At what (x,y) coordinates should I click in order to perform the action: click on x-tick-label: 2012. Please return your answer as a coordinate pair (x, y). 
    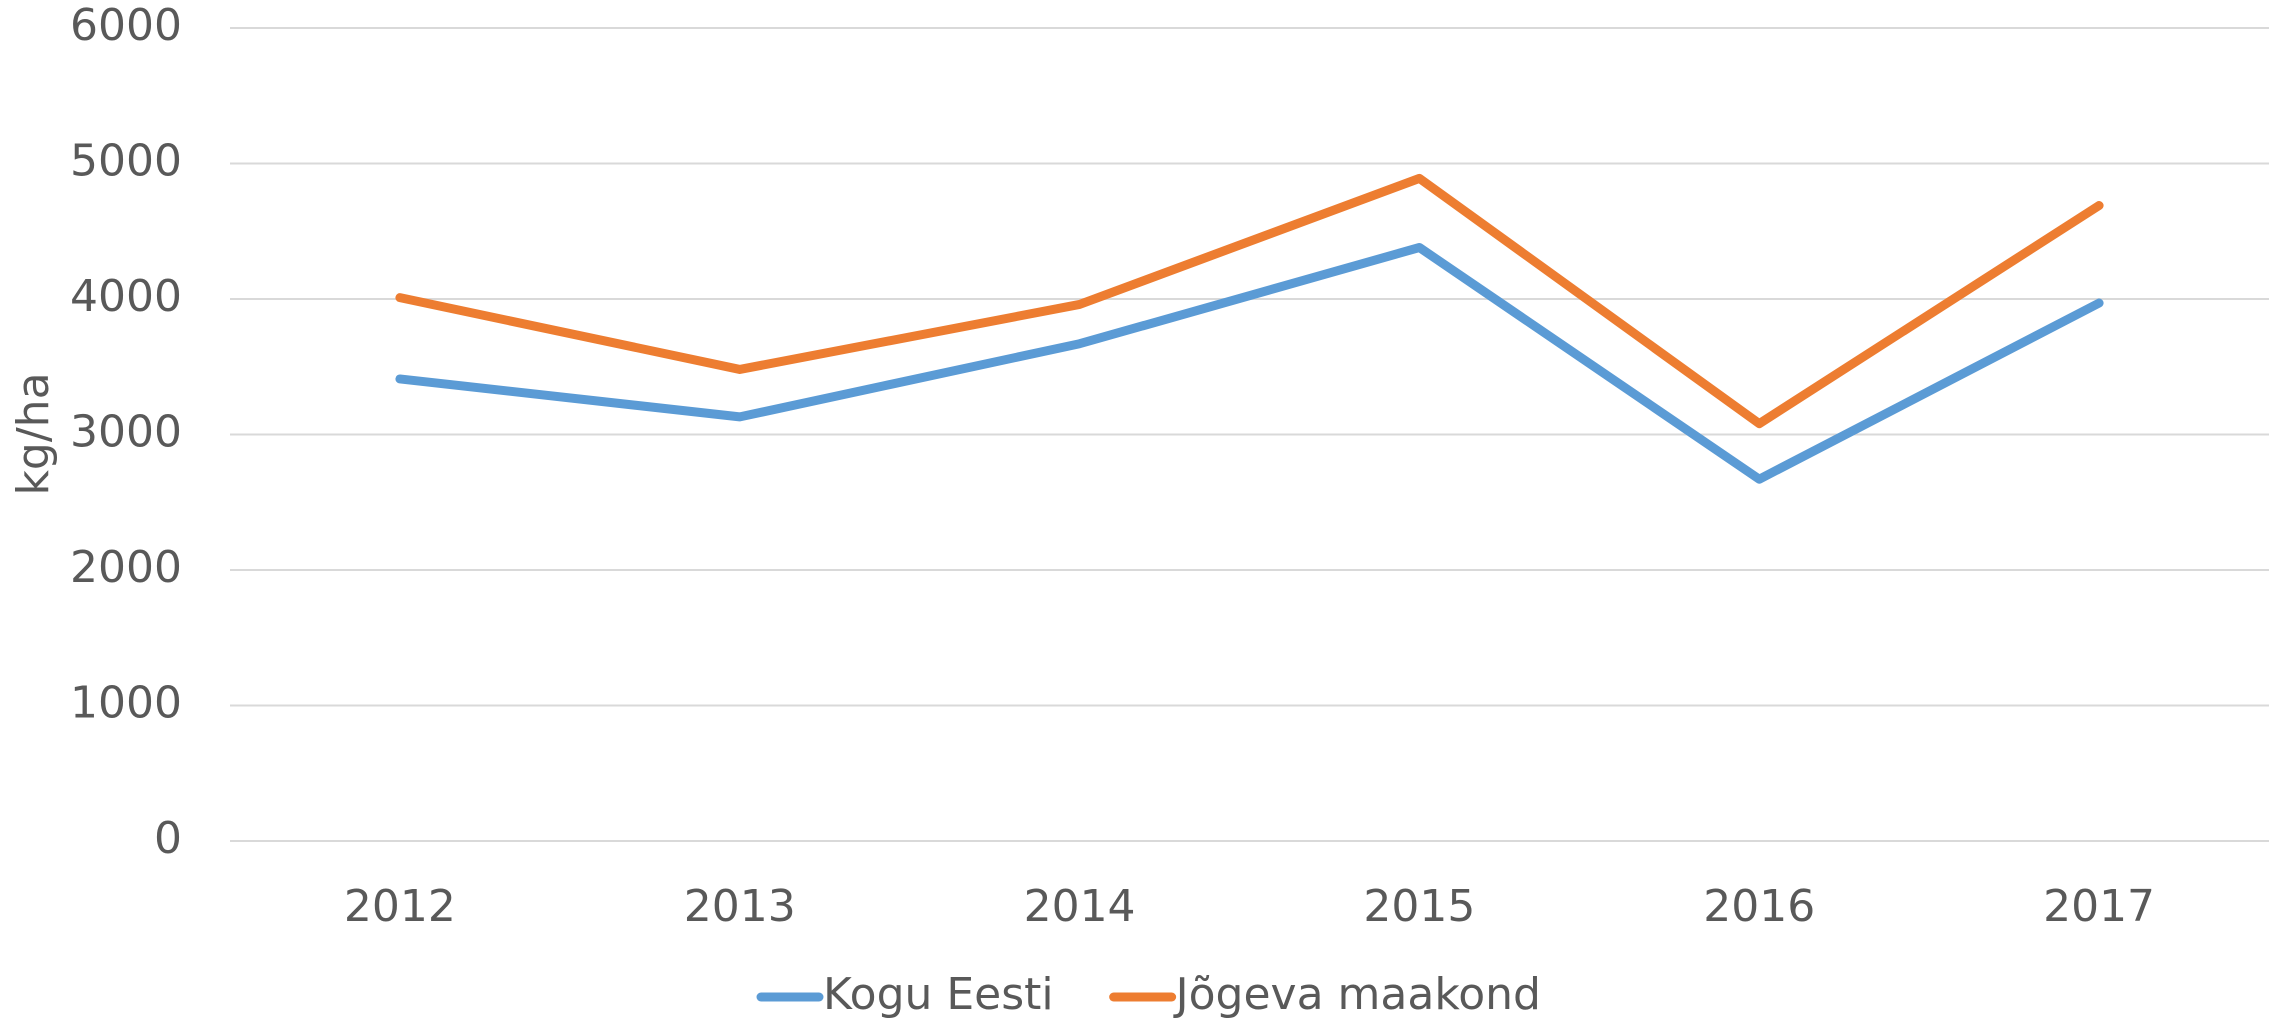
    Looking at the image, I should click on (400, 906).